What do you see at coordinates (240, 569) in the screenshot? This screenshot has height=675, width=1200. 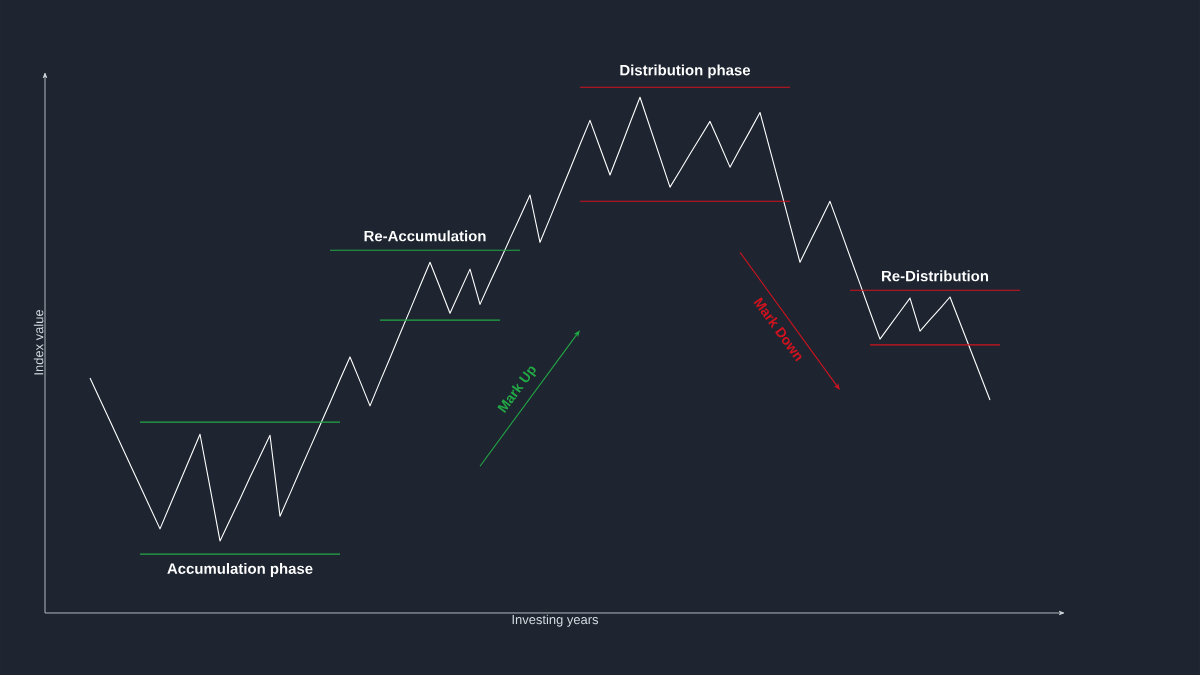 I see `series-label: Accumulation phase` at bounding box center [240, 569].